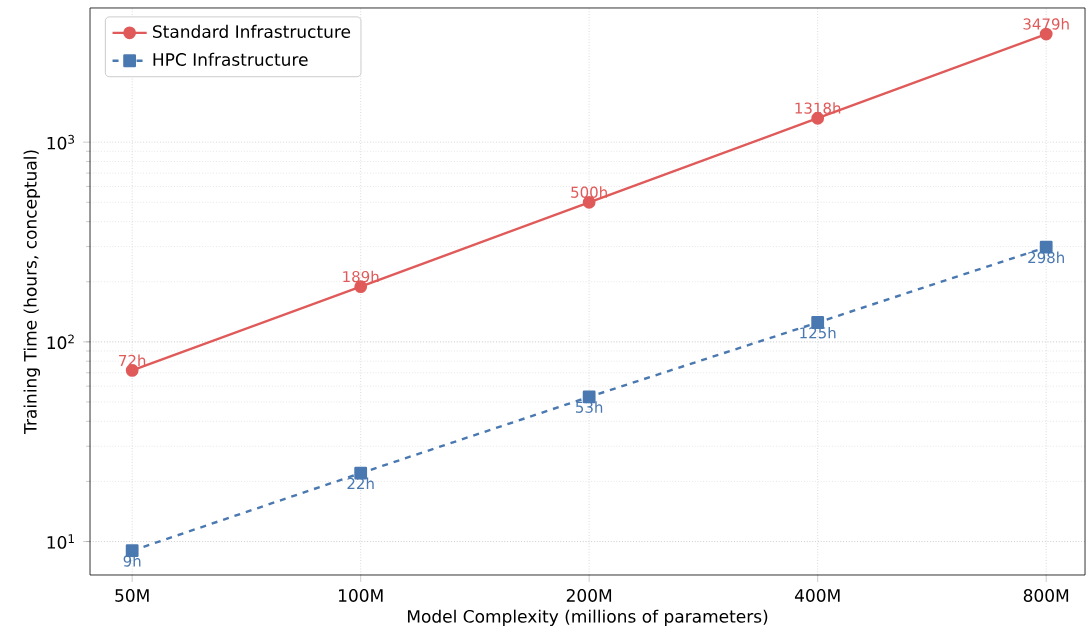 The image size is (1087, 637). I want to click on data-label: 189h, so click(361, 276).